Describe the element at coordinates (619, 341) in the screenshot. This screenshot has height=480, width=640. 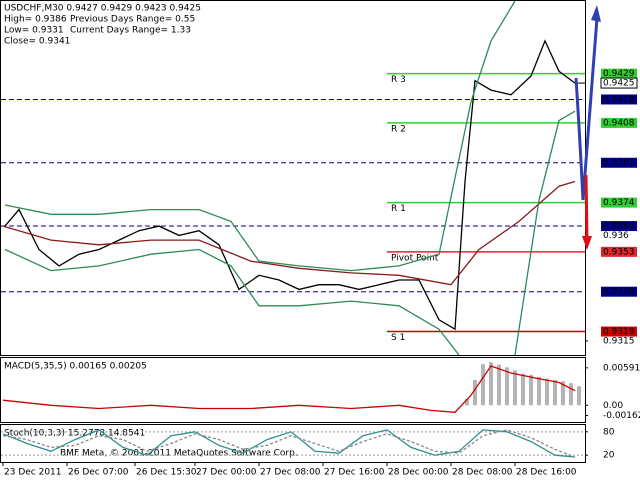
I see `y-tick-label: 0.9315` at that location.